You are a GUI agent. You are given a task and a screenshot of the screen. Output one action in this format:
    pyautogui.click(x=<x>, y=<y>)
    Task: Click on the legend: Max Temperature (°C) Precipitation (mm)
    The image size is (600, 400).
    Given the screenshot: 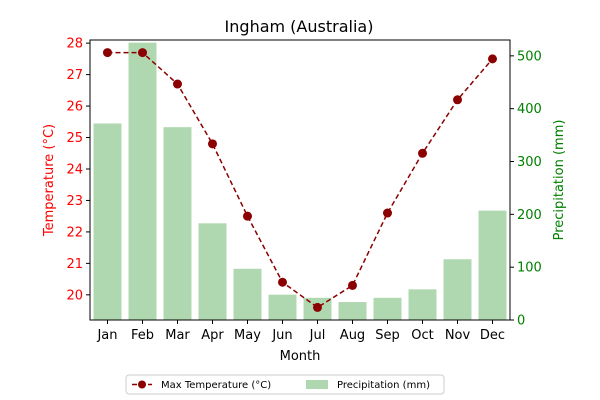 What is the action you would take?
    pyautogui.click(x=285, y=384)
    